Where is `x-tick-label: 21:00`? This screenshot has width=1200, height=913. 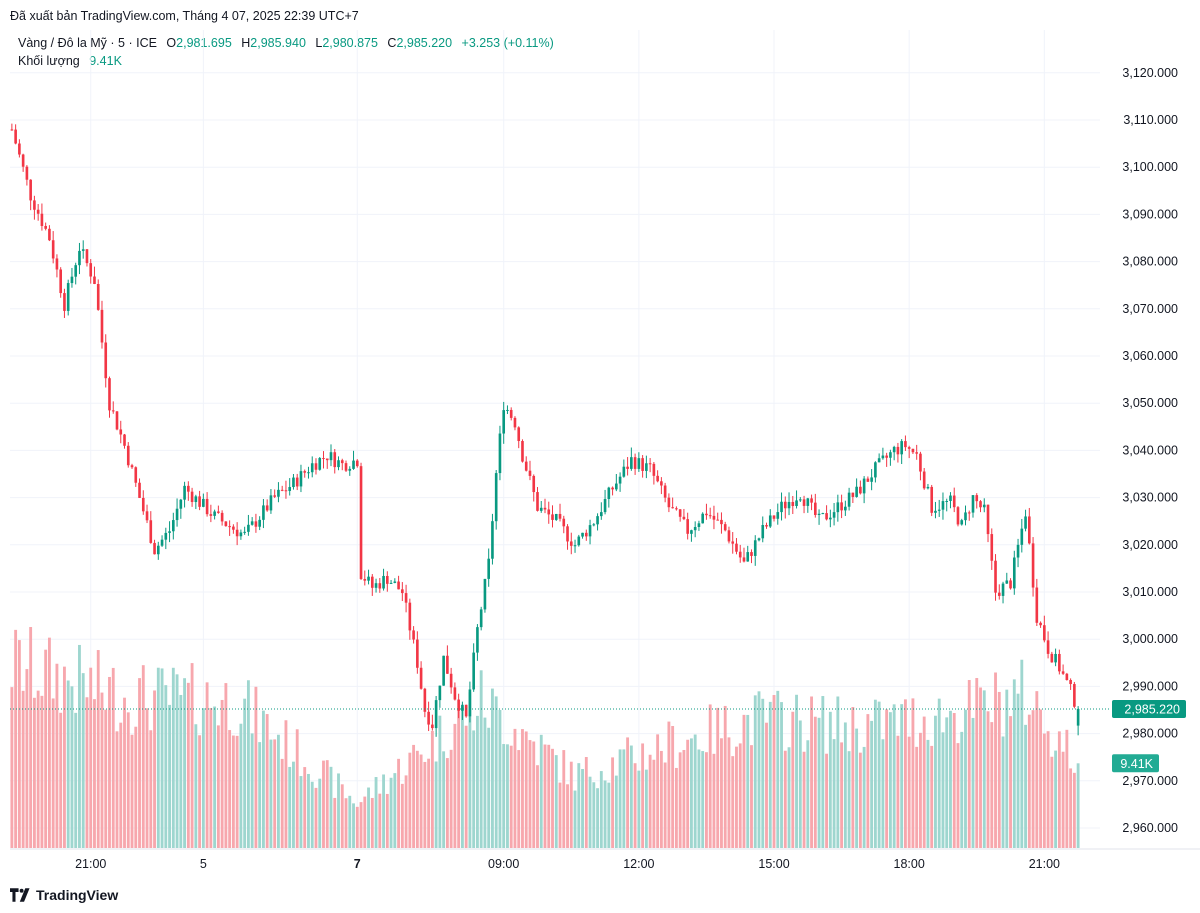 x-tick-label: 21:00 is located at coordinates (90, 864).